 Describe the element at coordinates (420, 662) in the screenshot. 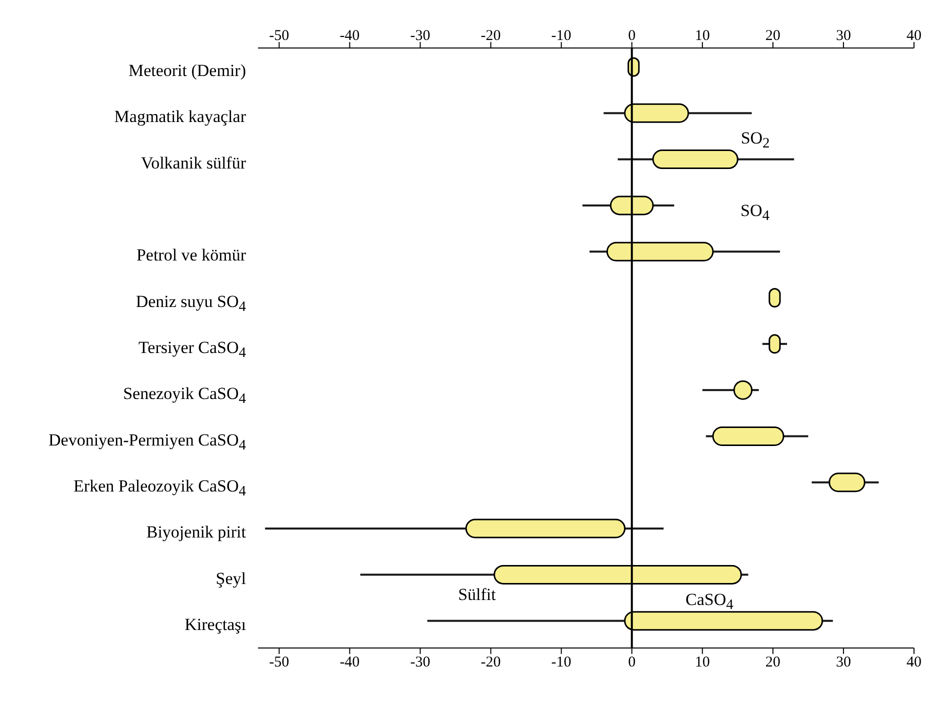

I see `x2-tick-label: -30` at that location.